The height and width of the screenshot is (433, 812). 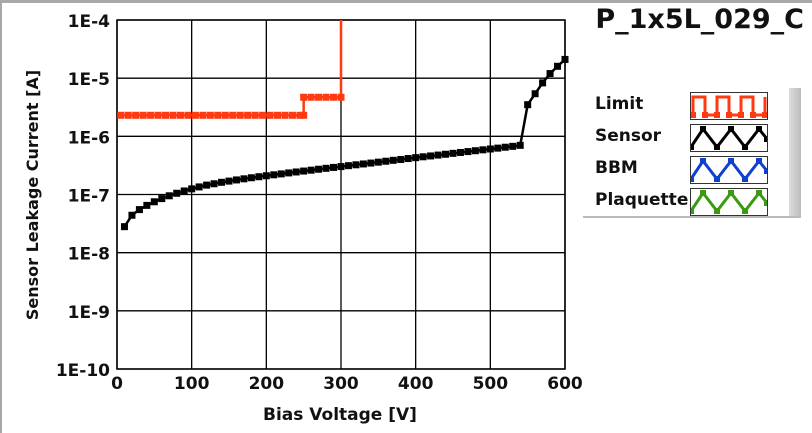 I want to click on x-tick-label: 600, so click(x=565, y=384).